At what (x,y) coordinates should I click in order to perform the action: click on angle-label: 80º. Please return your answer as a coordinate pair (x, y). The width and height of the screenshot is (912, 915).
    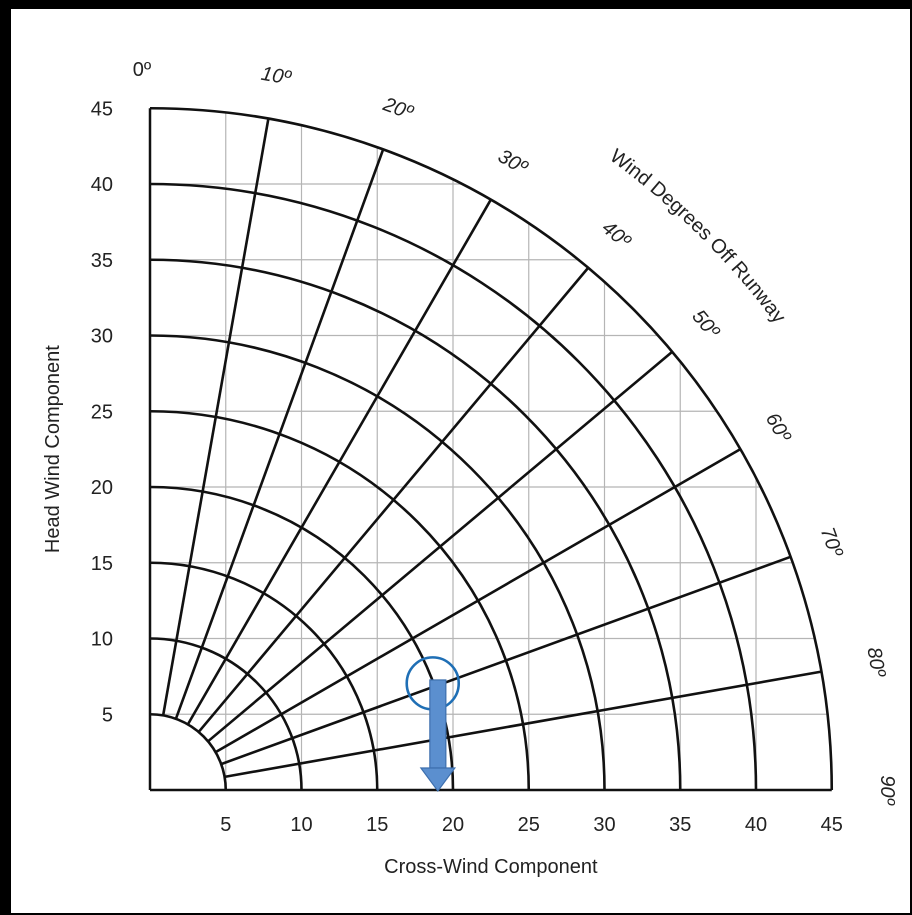
    Looking at the image, I should click on (875, 663).